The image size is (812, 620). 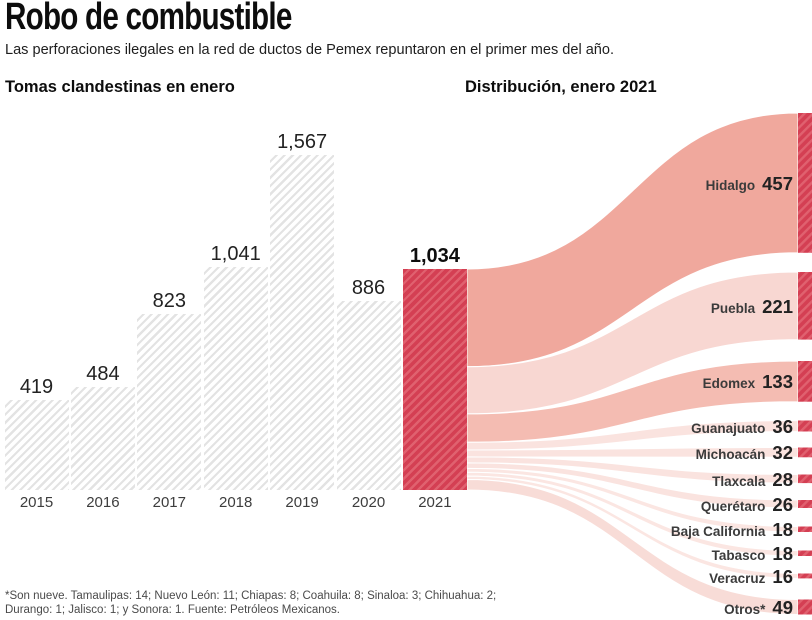 I want to click on node-bar-queretaro, so click(x=805, y=504).